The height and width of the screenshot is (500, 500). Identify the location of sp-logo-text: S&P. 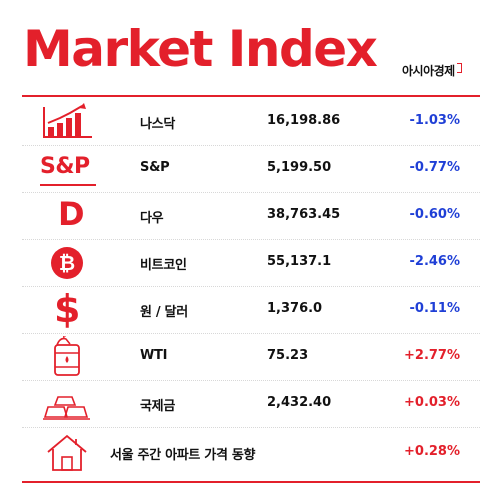
(65, 166).